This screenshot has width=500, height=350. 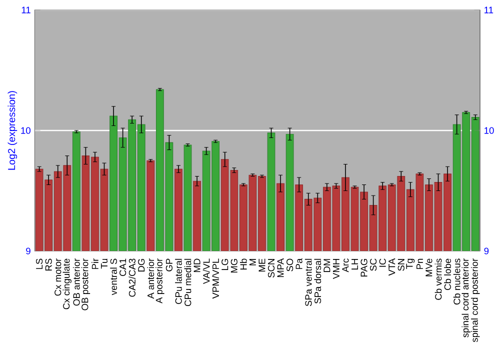 I want to click on x-tick-label: DG, so click(x=141, y=265).